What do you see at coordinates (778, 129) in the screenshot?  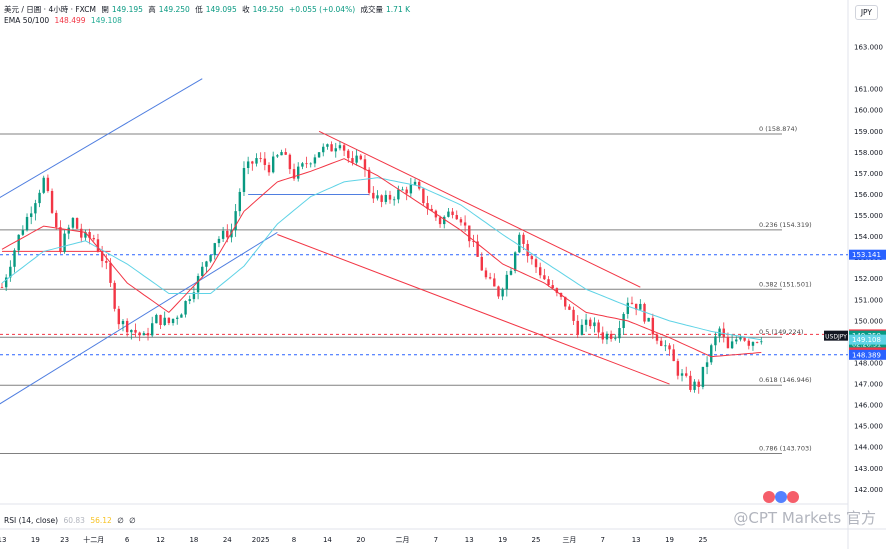 I see `fib-level-label: 0 (158.874)` at bounding box center [778, 129].